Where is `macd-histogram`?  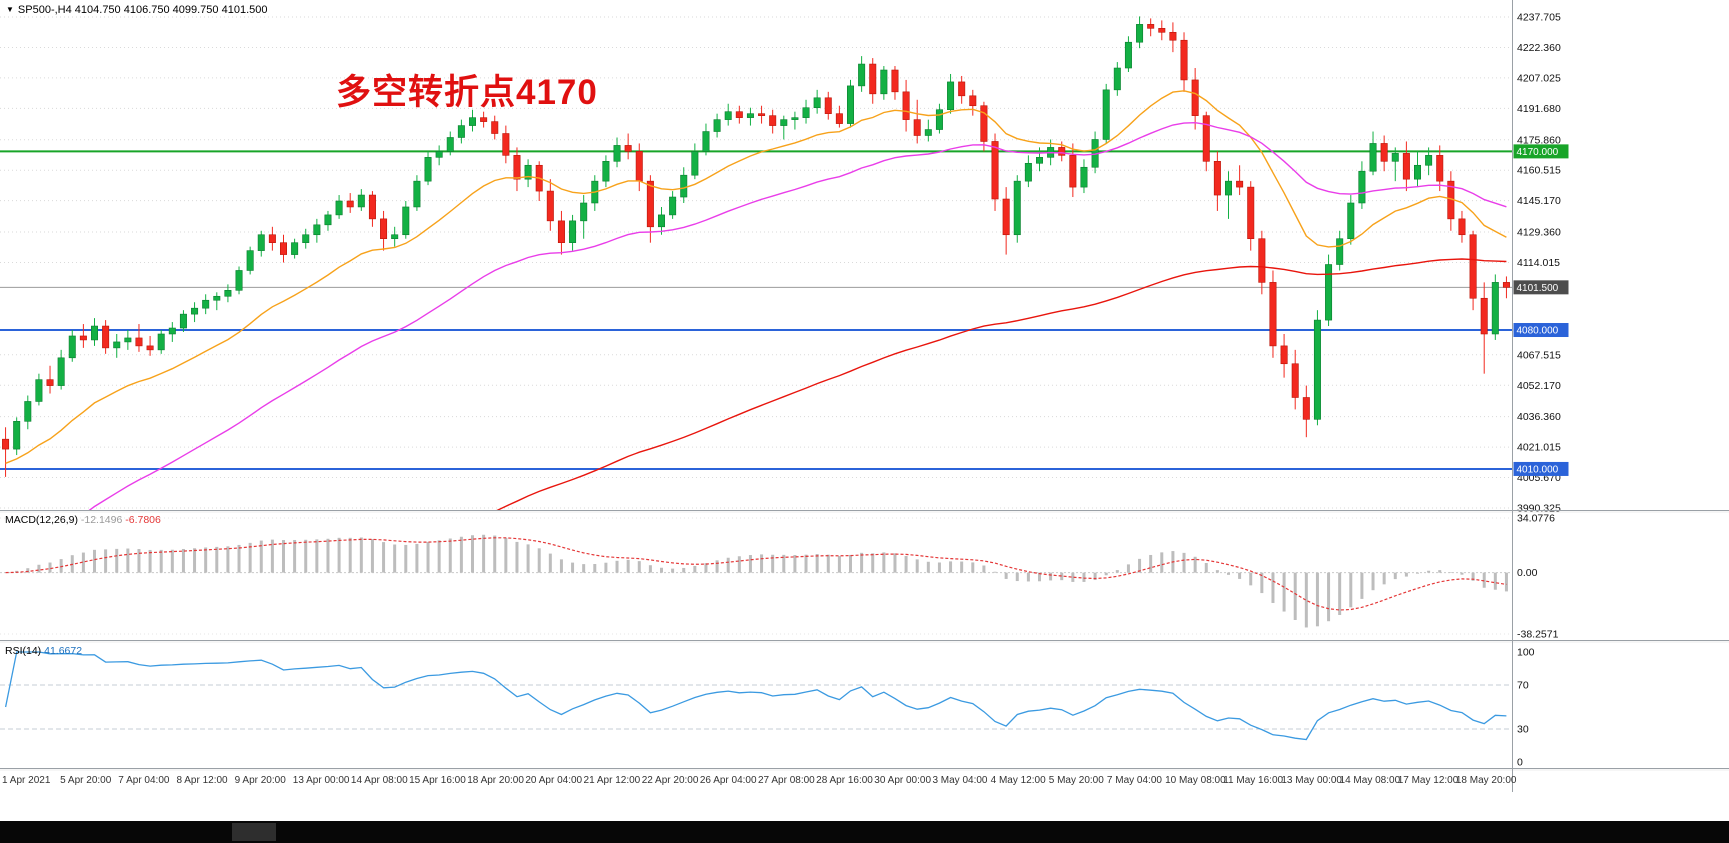 macd-histogram is located at coordinates (761, 581).